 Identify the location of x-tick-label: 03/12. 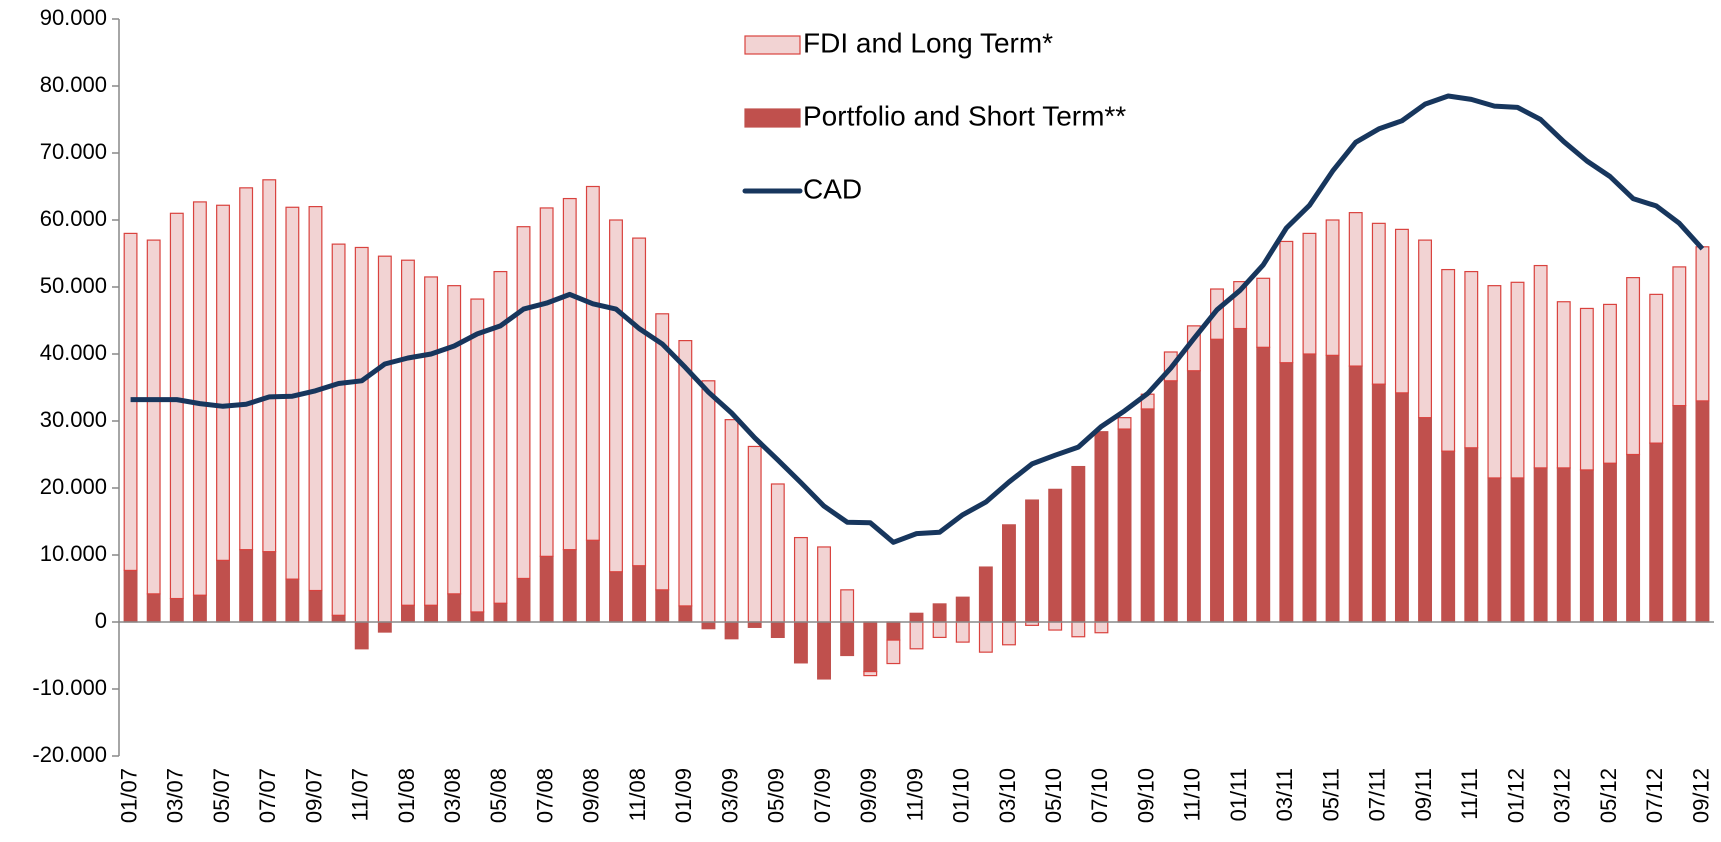
(1562, 795).